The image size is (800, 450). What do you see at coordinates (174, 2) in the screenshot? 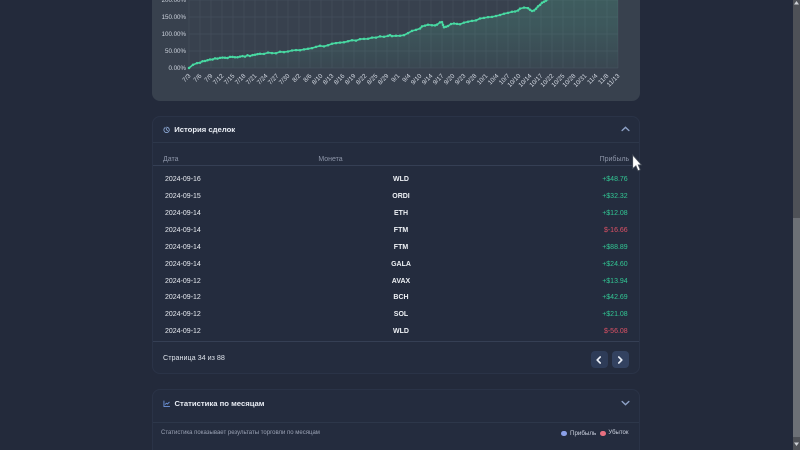
I see `svg-text: 200.00%` at bounding box center [174, 2].